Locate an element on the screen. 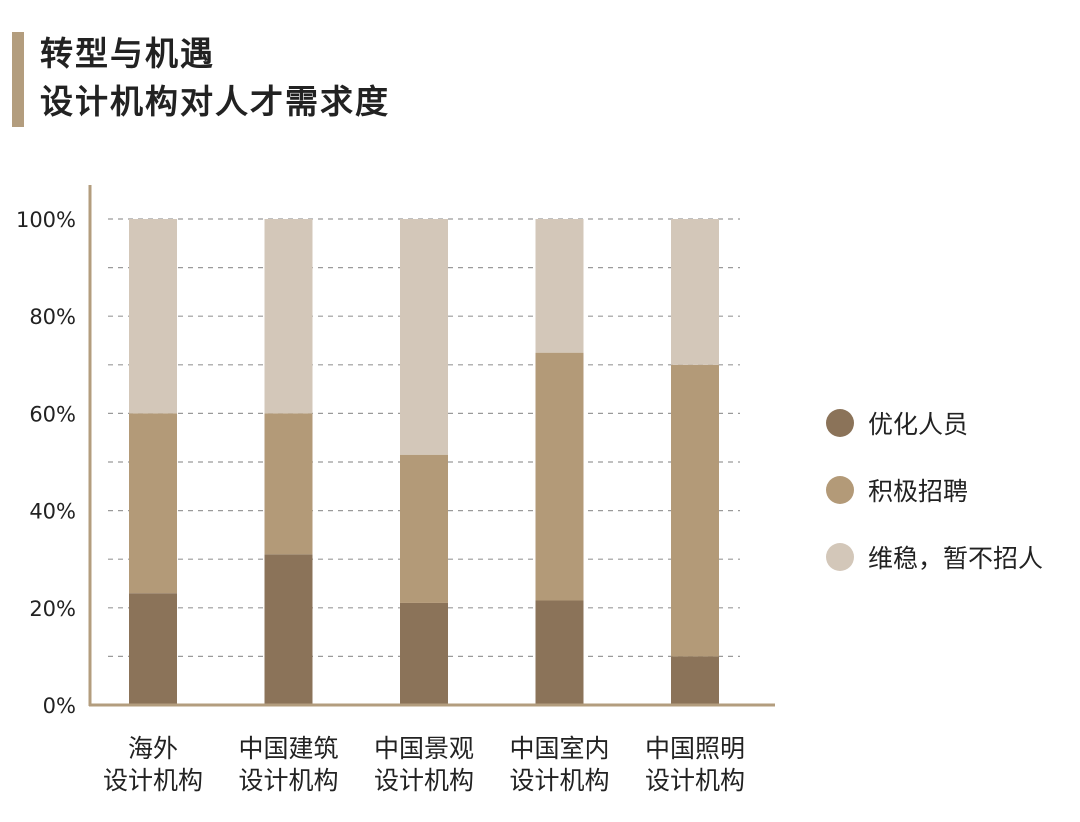 The height and width of the screenshot is (822, 1080). y-tick-label: 40% is located at coordinates (52, 512).